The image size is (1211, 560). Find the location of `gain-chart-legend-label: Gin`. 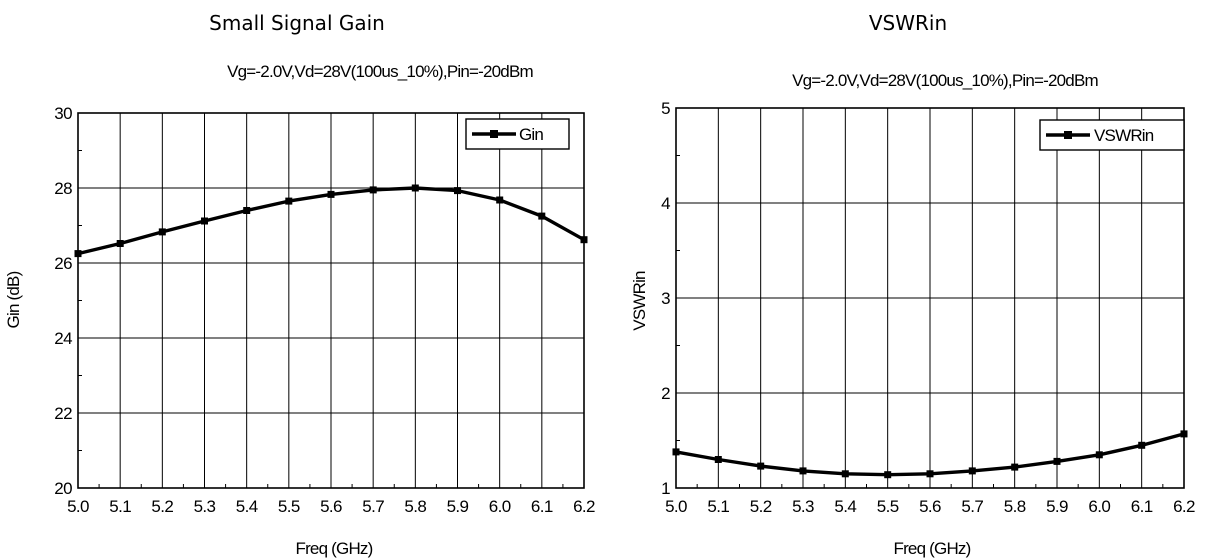

gain-chart-legend-label: Gin is located at coordinates (531, 134).